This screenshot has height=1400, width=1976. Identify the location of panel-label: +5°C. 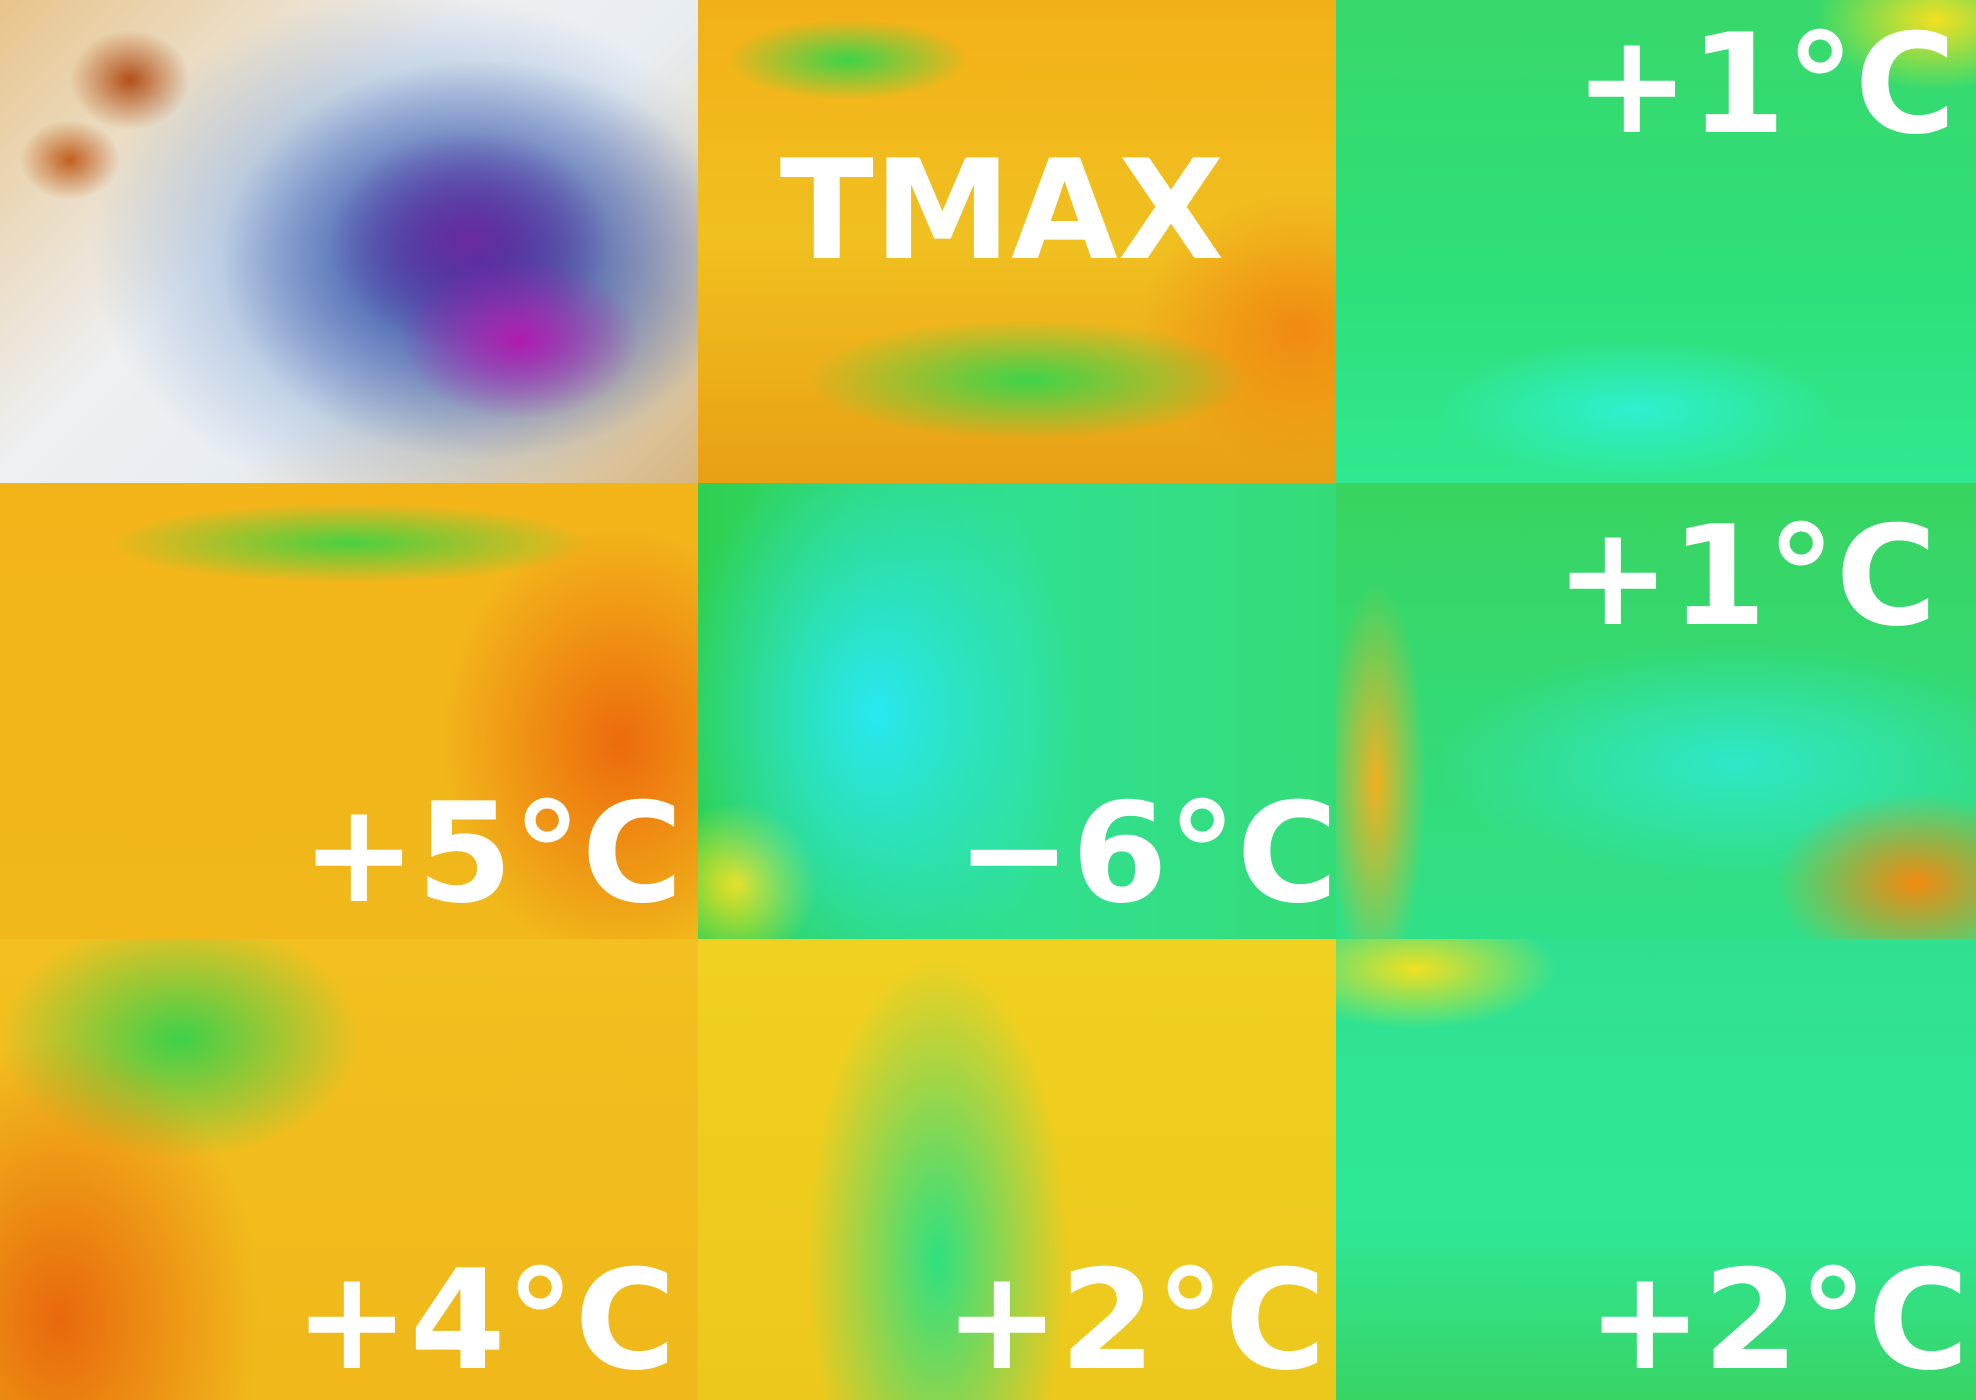
(492, 853).